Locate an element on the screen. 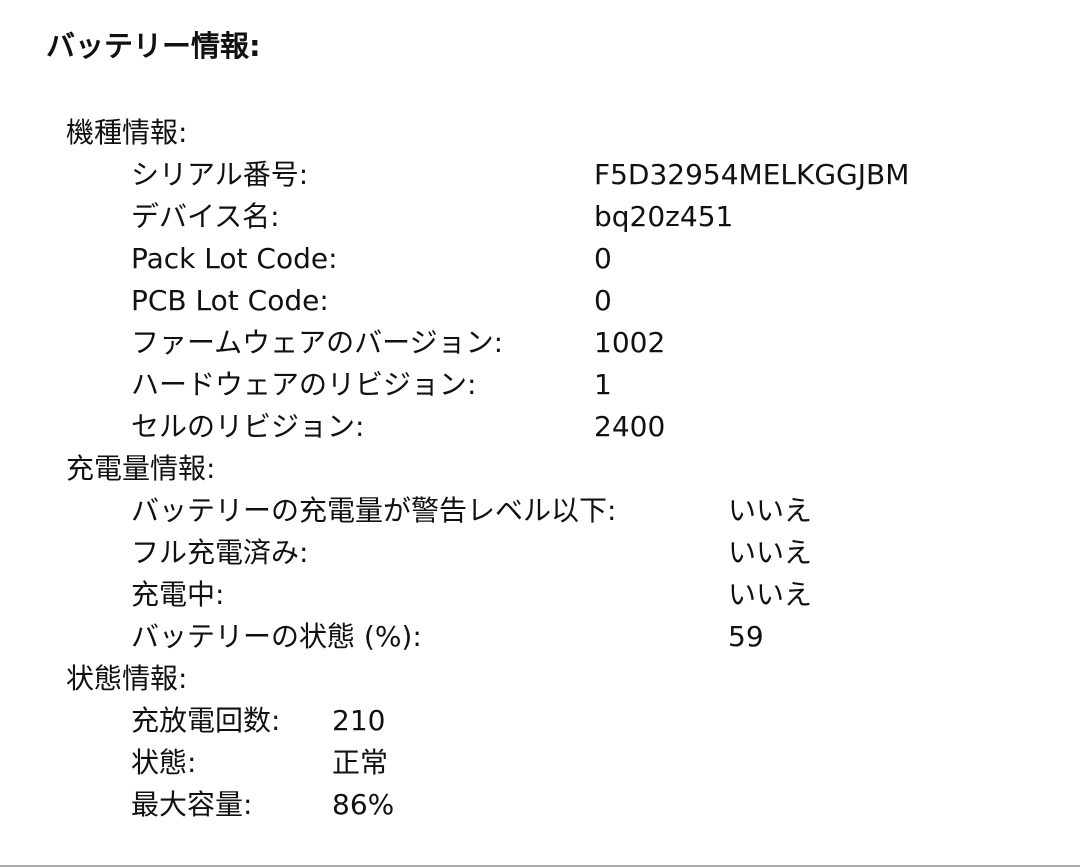 The height and width of the screenshot is (867, 1080). info-value: 1002 is located at coordinates (630, 342).